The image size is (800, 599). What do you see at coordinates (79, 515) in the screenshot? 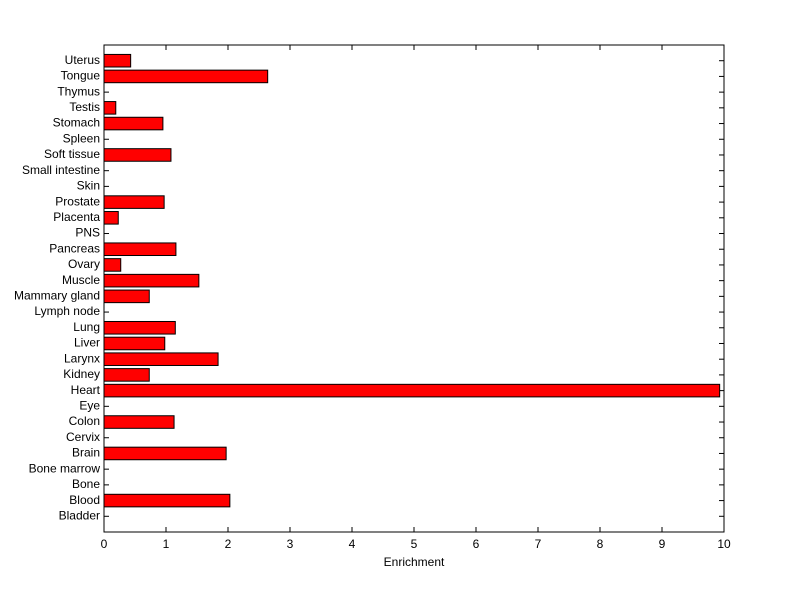
I see `y-tick-label: Bladder` at bounding box center [79, 515].